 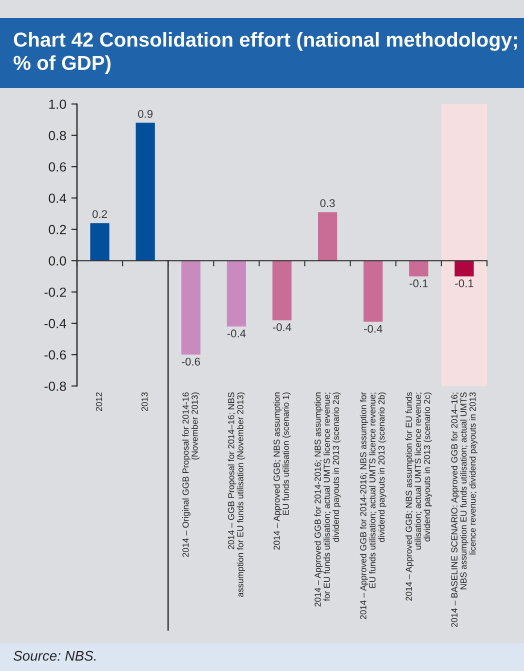 I want to click on source-note: Source: NBS., so click(x=54, y=655).